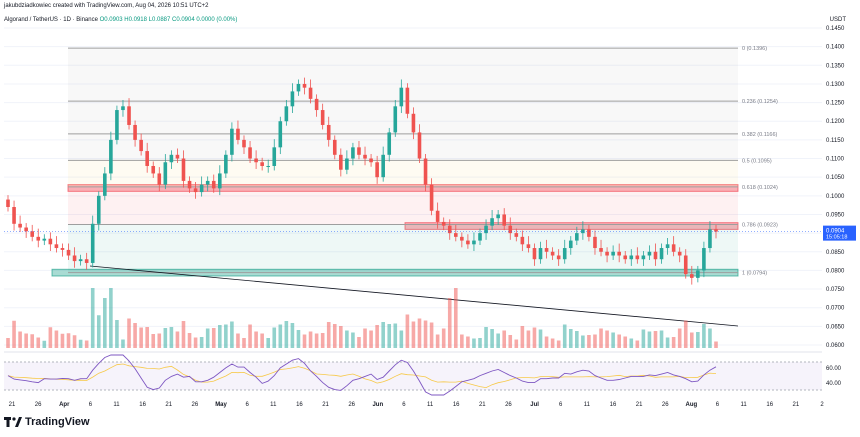 Image resolution: width=860 pixels, height=437 pixels. Describe the element at coordinates (835, 178) in the screenshot. I see `price-tick: 0.1050` at that location.